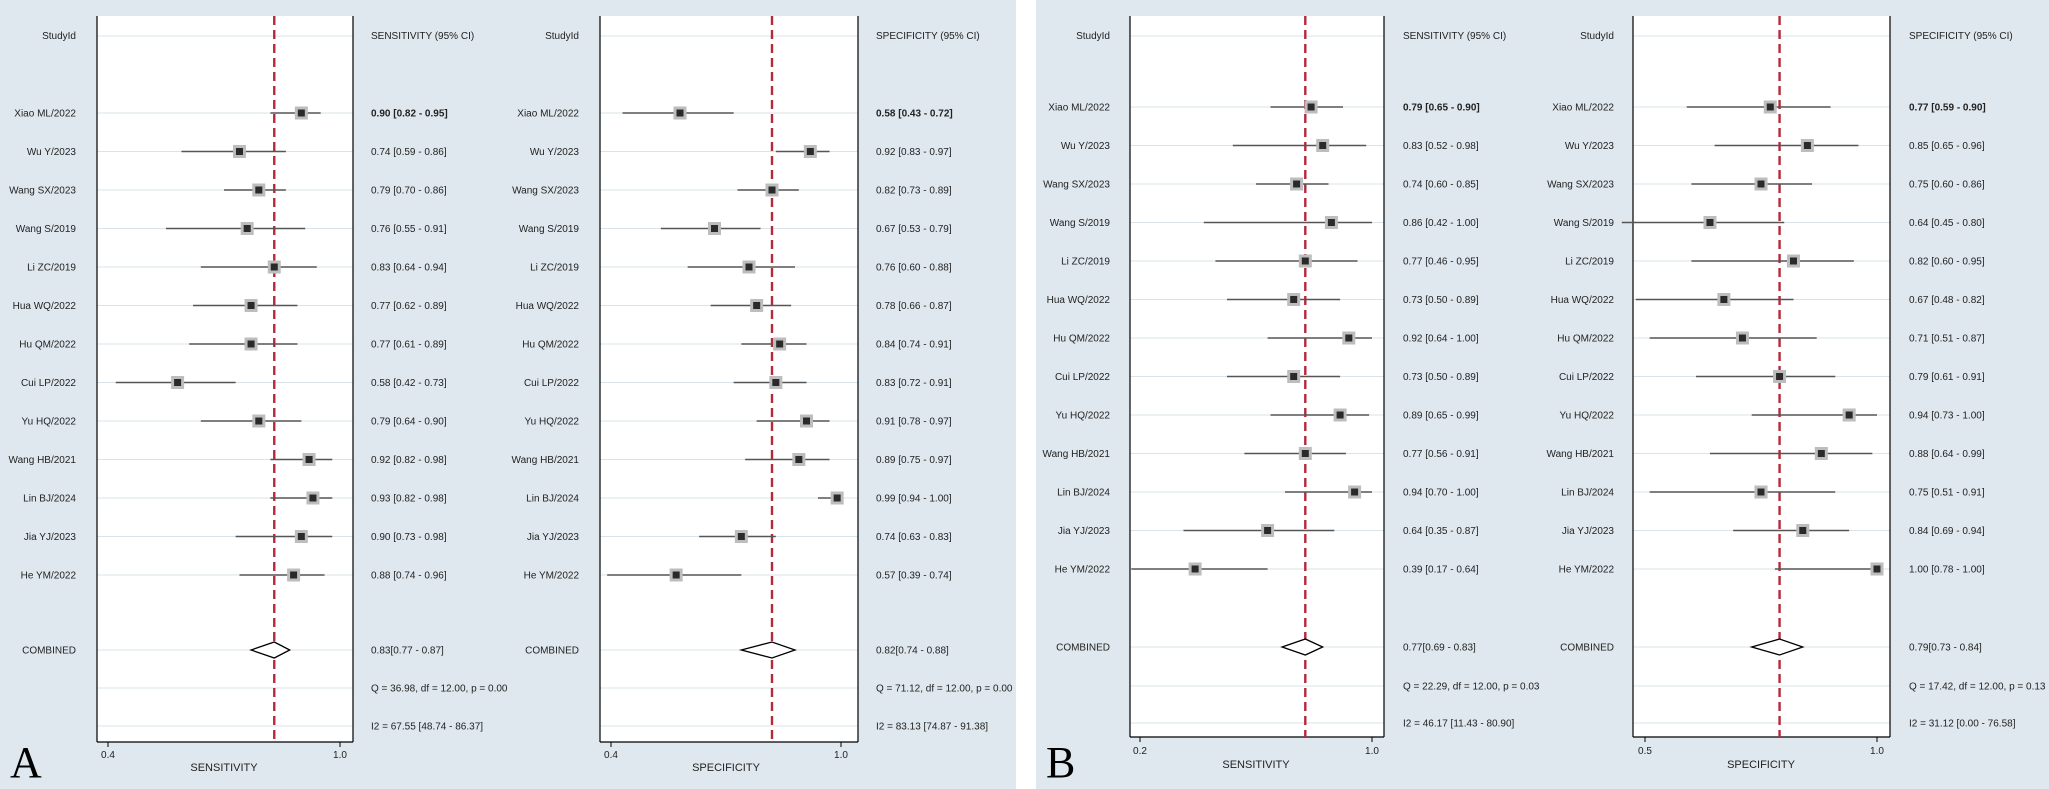 The image size is (2049, 789). I want to click on study-ci-value: 0.58 [0.42 - 0.73], so click(409, 383).